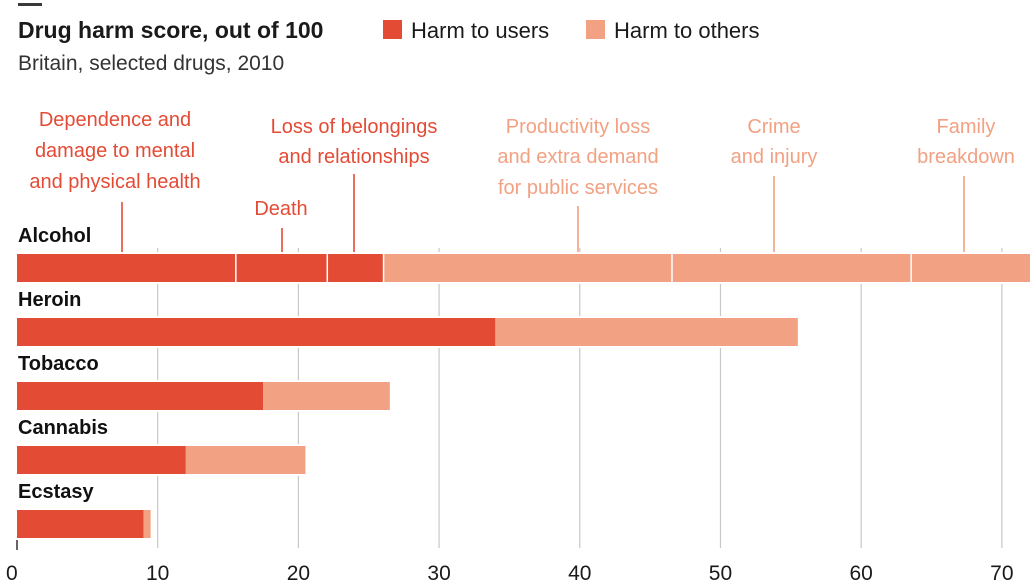 This screenshot has width=1030, height=584. Describe the element at coordinates (687, 30) in the screenshot. I see `legend-label-others: Harm to others` at that location.